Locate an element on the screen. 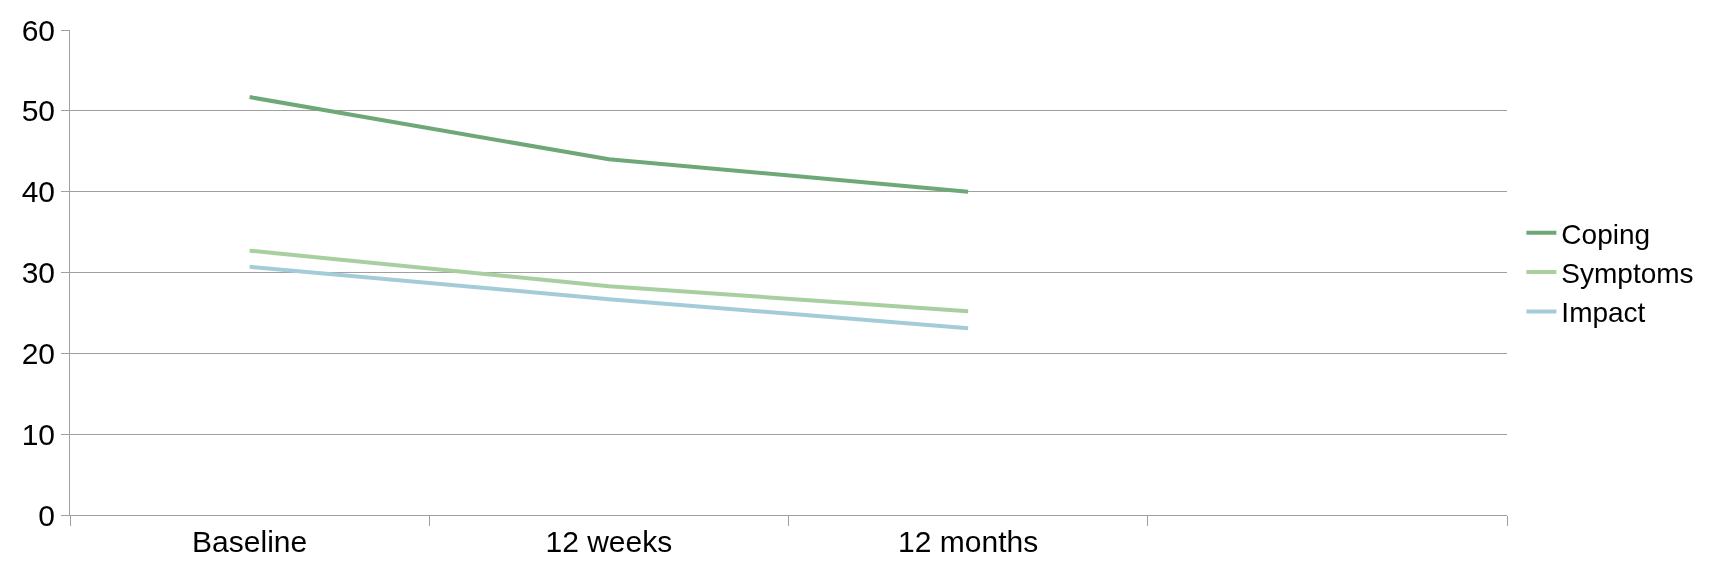 This screenshot has height=585, width=1711. y-tick-label: 10 is located at coordinates (38, 434).